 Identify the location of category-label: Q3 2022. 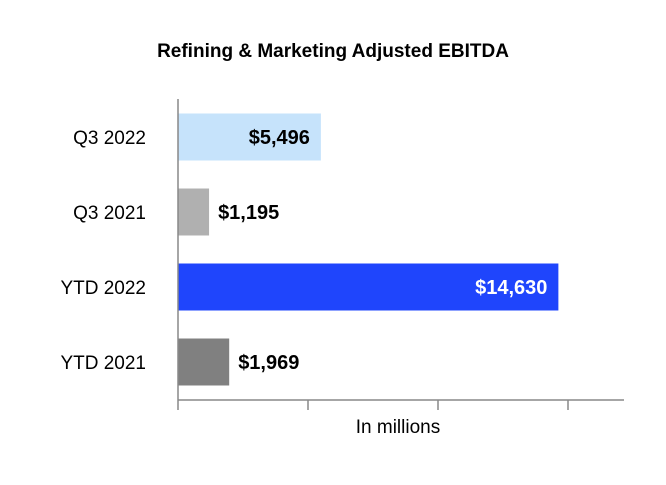
(109, 138).